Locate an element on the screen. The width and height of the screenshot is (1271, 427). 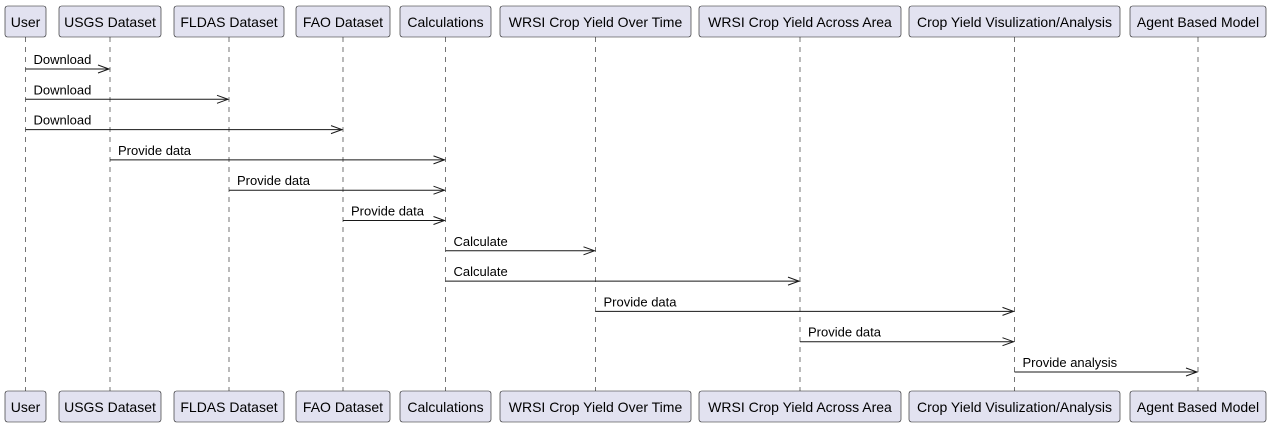
participant-box-bottom-fao-dataset: FAO Dataset is located at coordinates (343, 406).